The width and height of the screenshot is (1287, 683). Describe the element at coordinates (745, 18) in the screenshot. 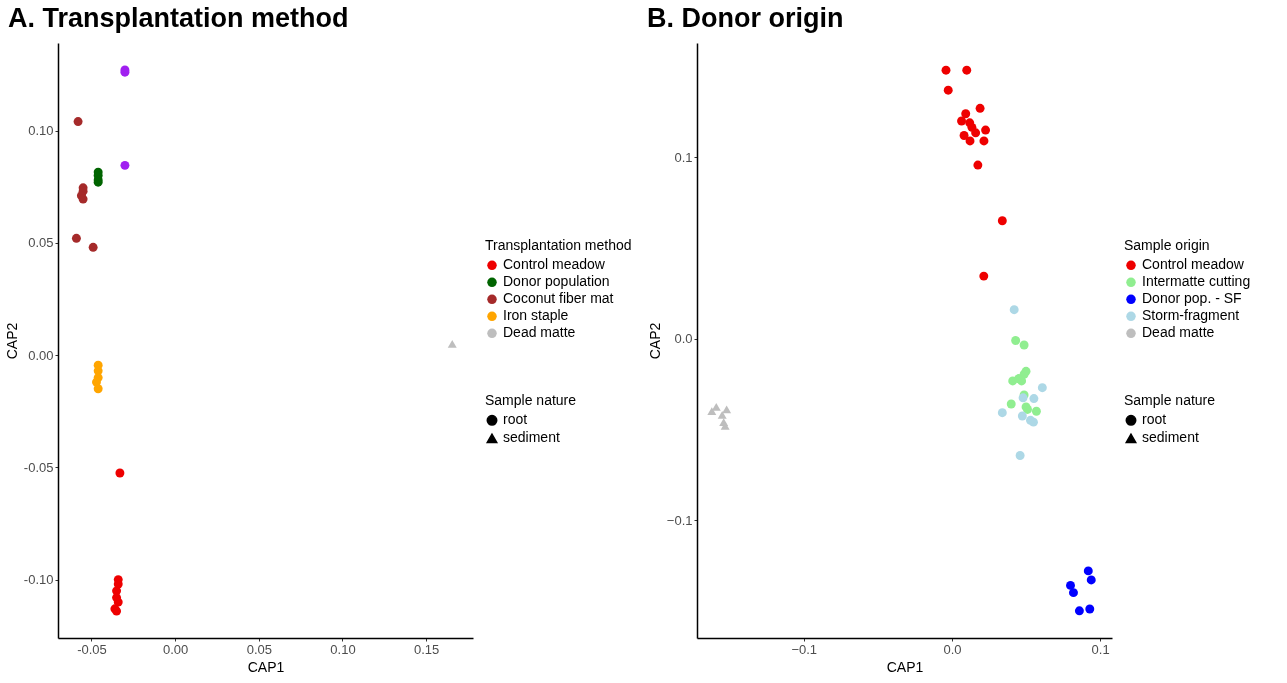

I see `chart-title: B. Donor origin` at that location.